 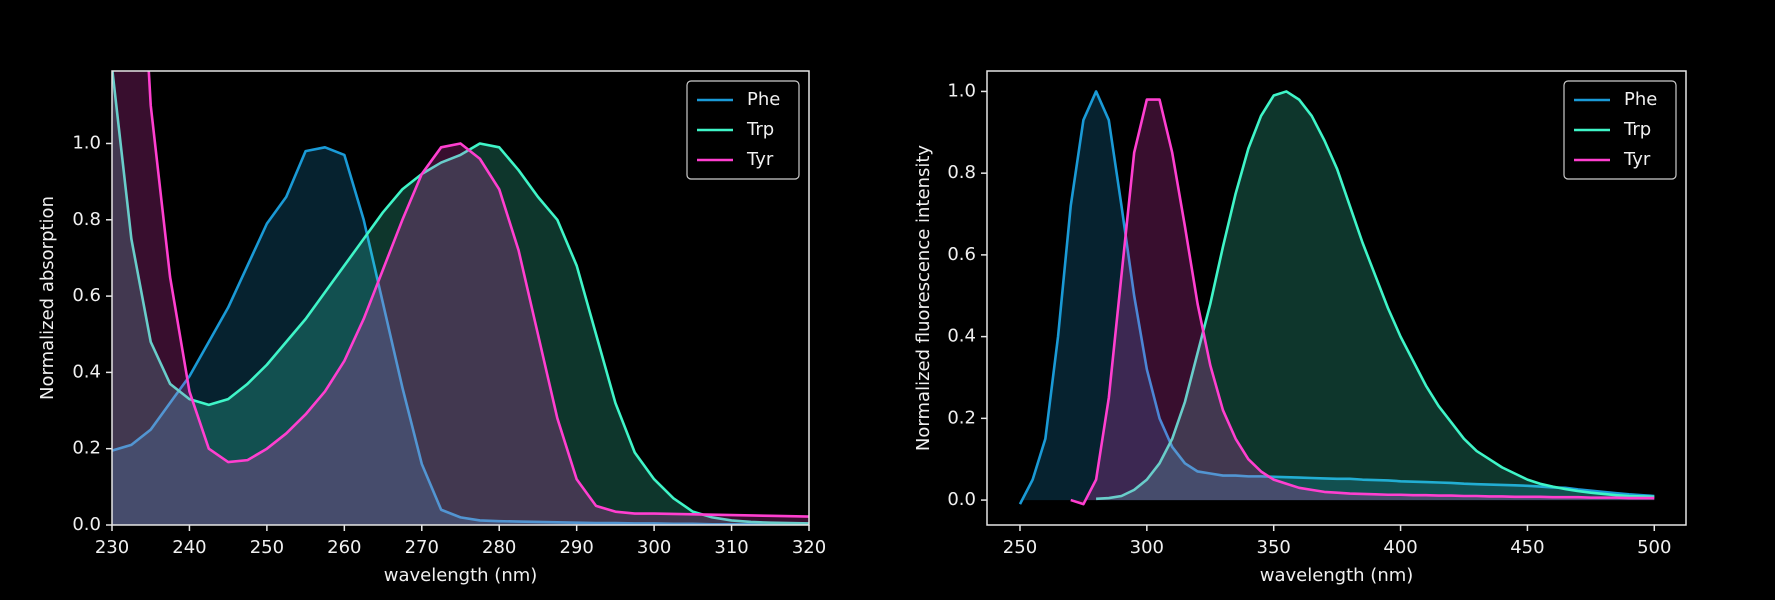 I want to click on x-tick-label: 320, so click(x=809, y=547).